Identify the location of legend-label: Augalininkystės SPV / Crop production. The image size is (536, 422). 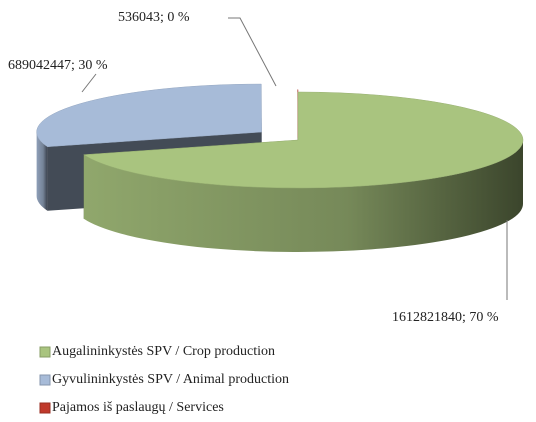
(163, 351).